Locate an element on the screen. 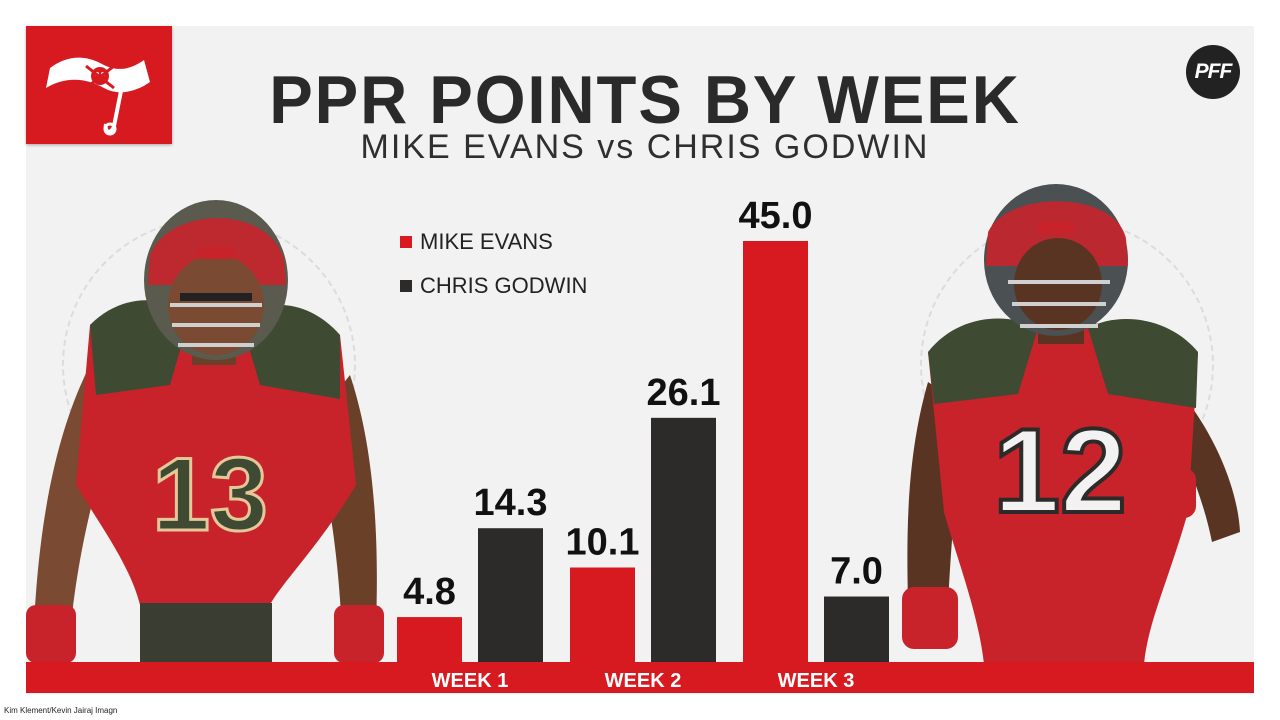  photo-credit: Kim Klement/Kevin Jairaj Imagn is located at coordinates (61, 710).